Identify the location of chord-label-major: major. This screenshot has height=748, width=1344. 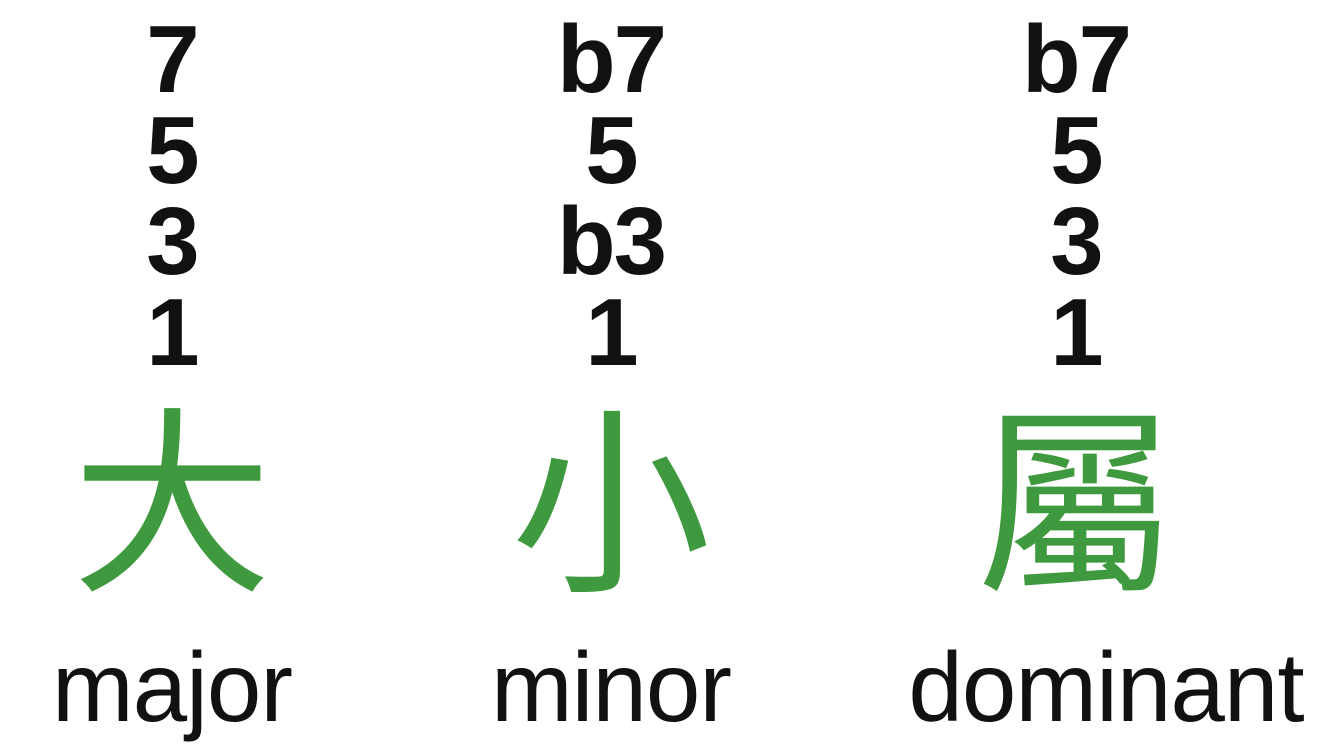
(172, 687).